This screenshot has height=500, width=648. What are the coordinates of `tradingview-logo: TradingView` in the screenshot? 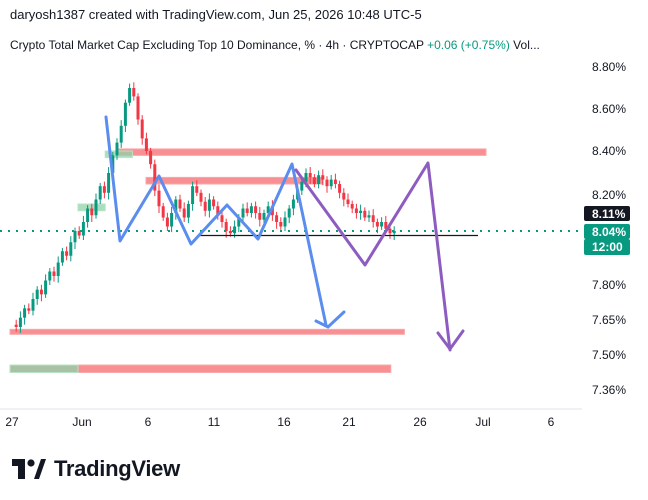 It's located at (96, 469).